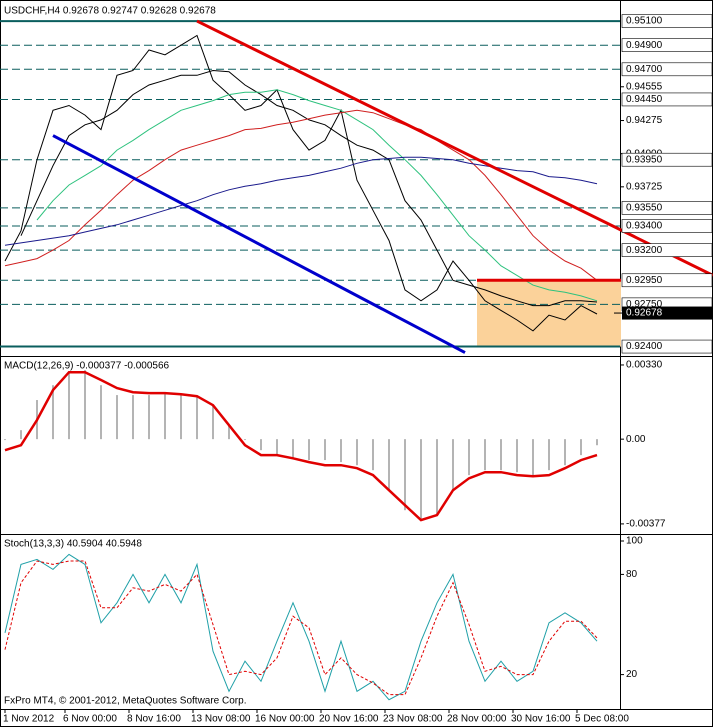 Image resolution: width=713 pixels, height=727 pixels. Describe the element at coordinates (285, 719) in the screenshot. I see `x-tick-label: 16 Nov 00:00` at that location.